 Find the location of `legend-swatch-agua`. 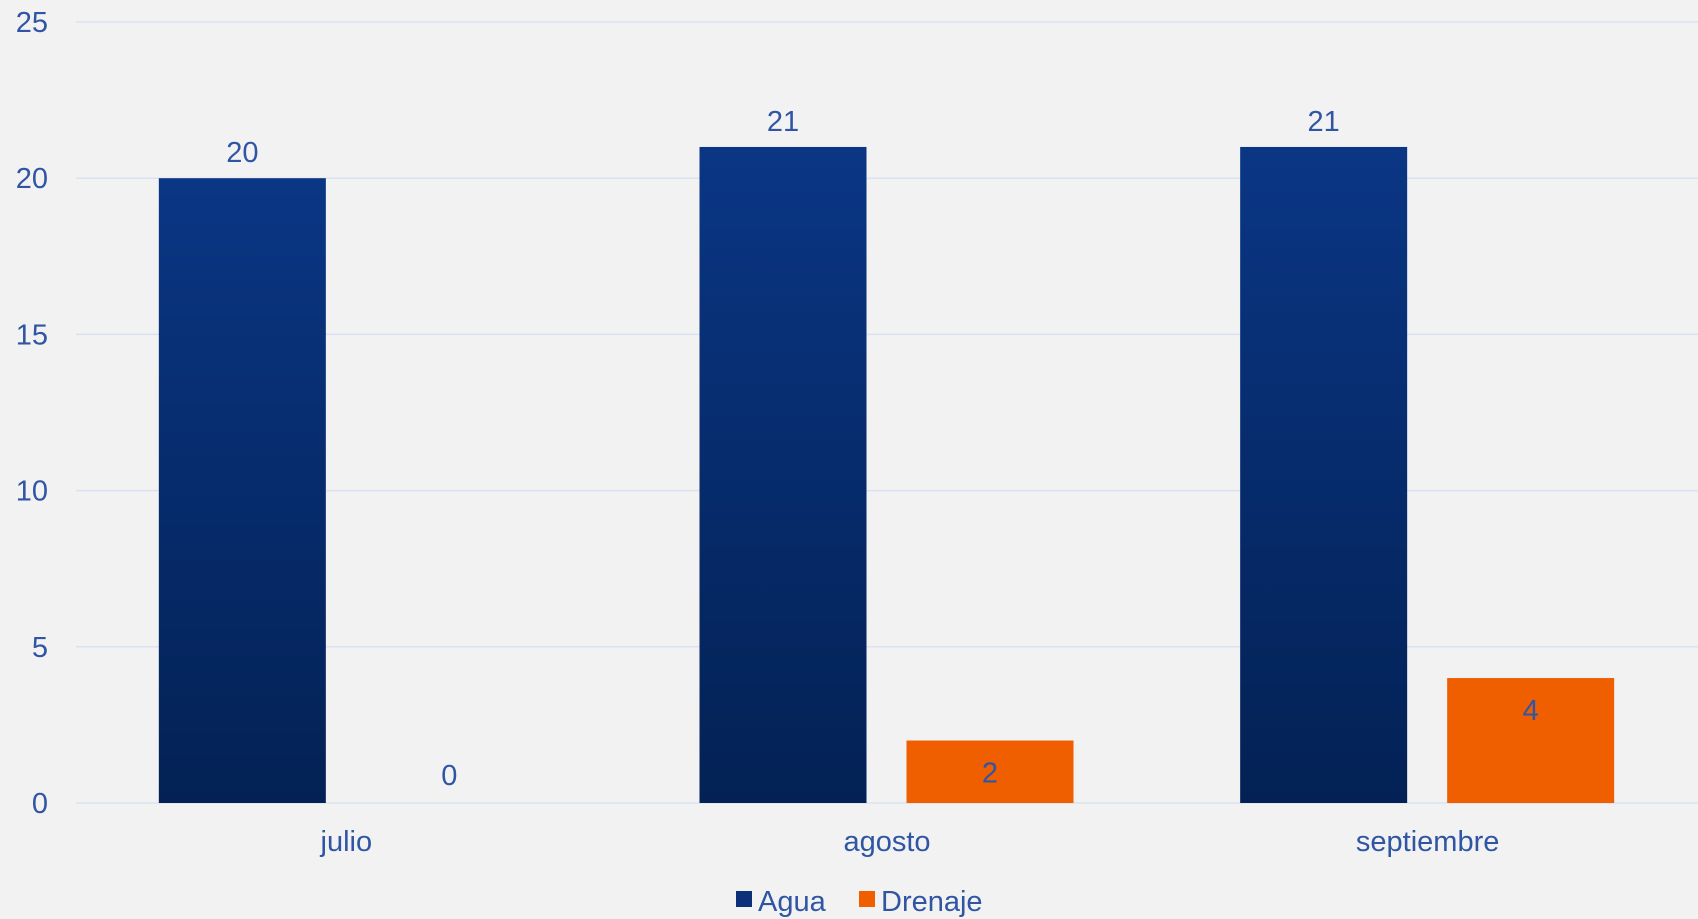

legend-swatch-agua is located at coordinates (744, 899).